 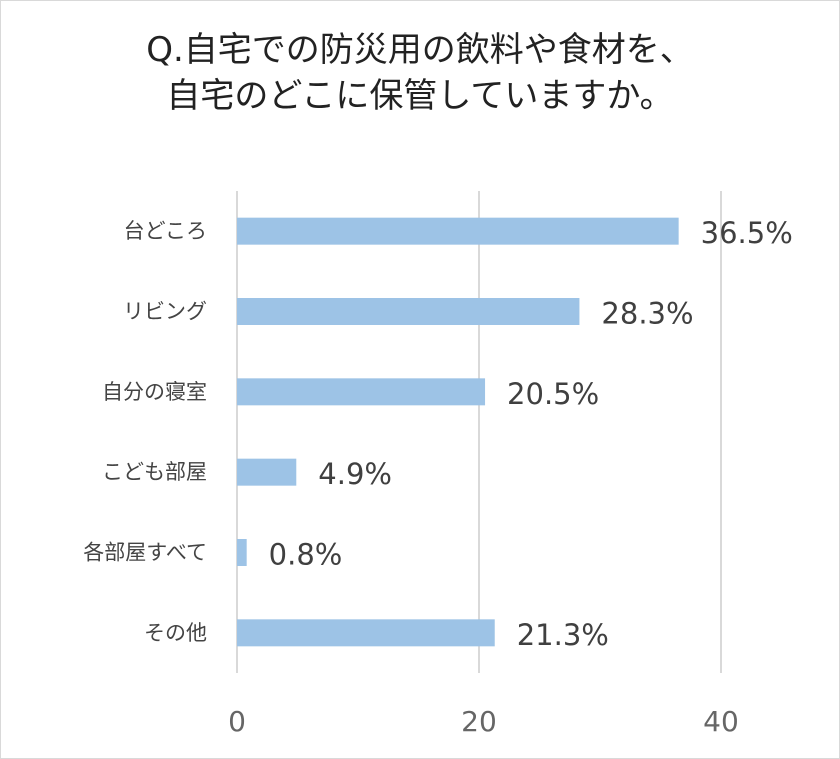 What do you see at coordinates (306, 555) in the screenshot?
I see `value-label-5: 0.8%` at bounding box center [306, 555].